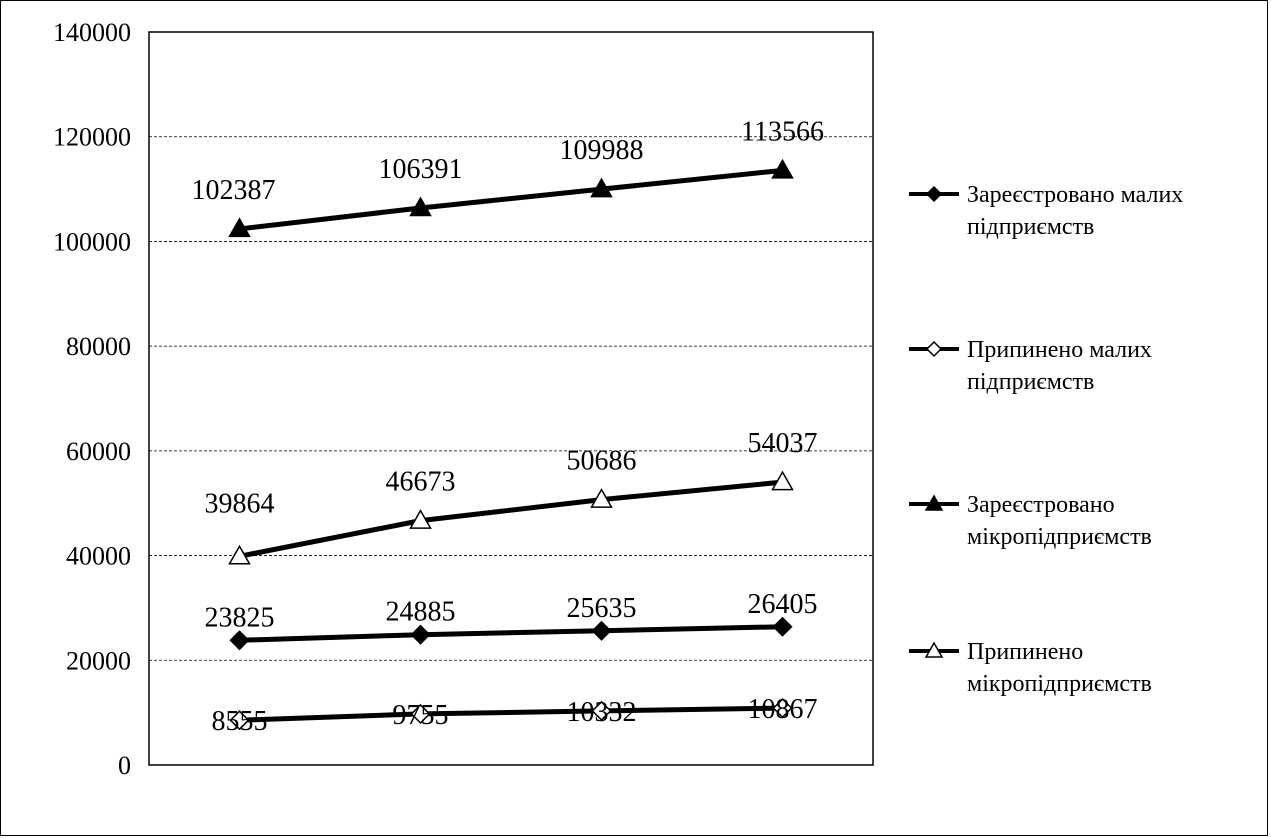  Describe the element at coordinates (240, 503) in the screenshot. I see `data-label: 39864` at that location.